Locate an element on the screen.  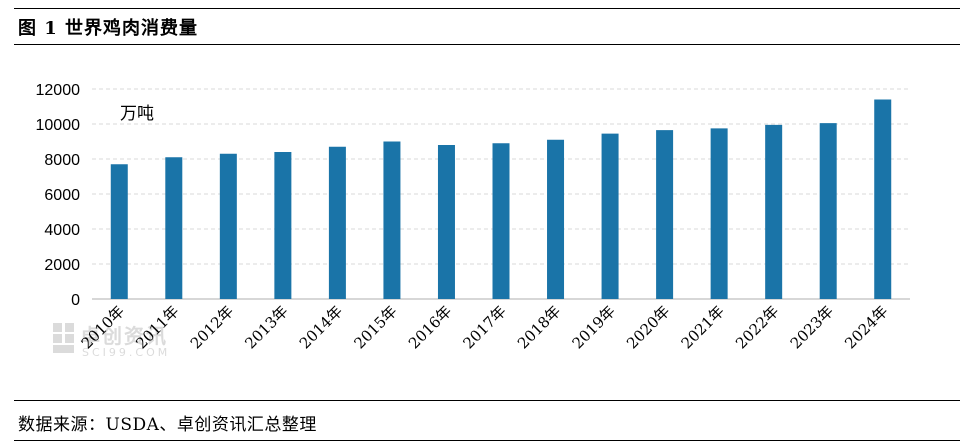
y-tick-label: 10000 is located at coordinates (58, 125).